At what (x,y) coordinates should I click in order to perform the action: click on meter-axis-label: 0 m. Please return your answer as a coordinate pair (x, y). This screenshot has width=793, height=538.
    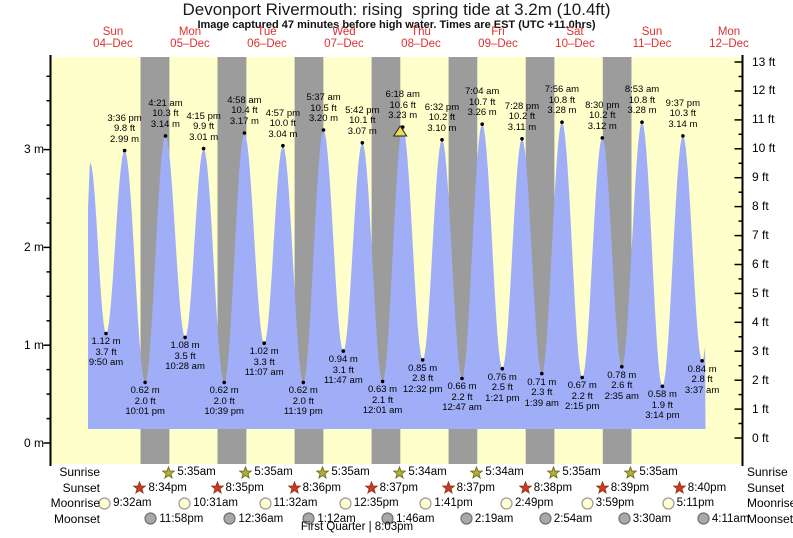
    Looking at the image, I should click on (33, 442).